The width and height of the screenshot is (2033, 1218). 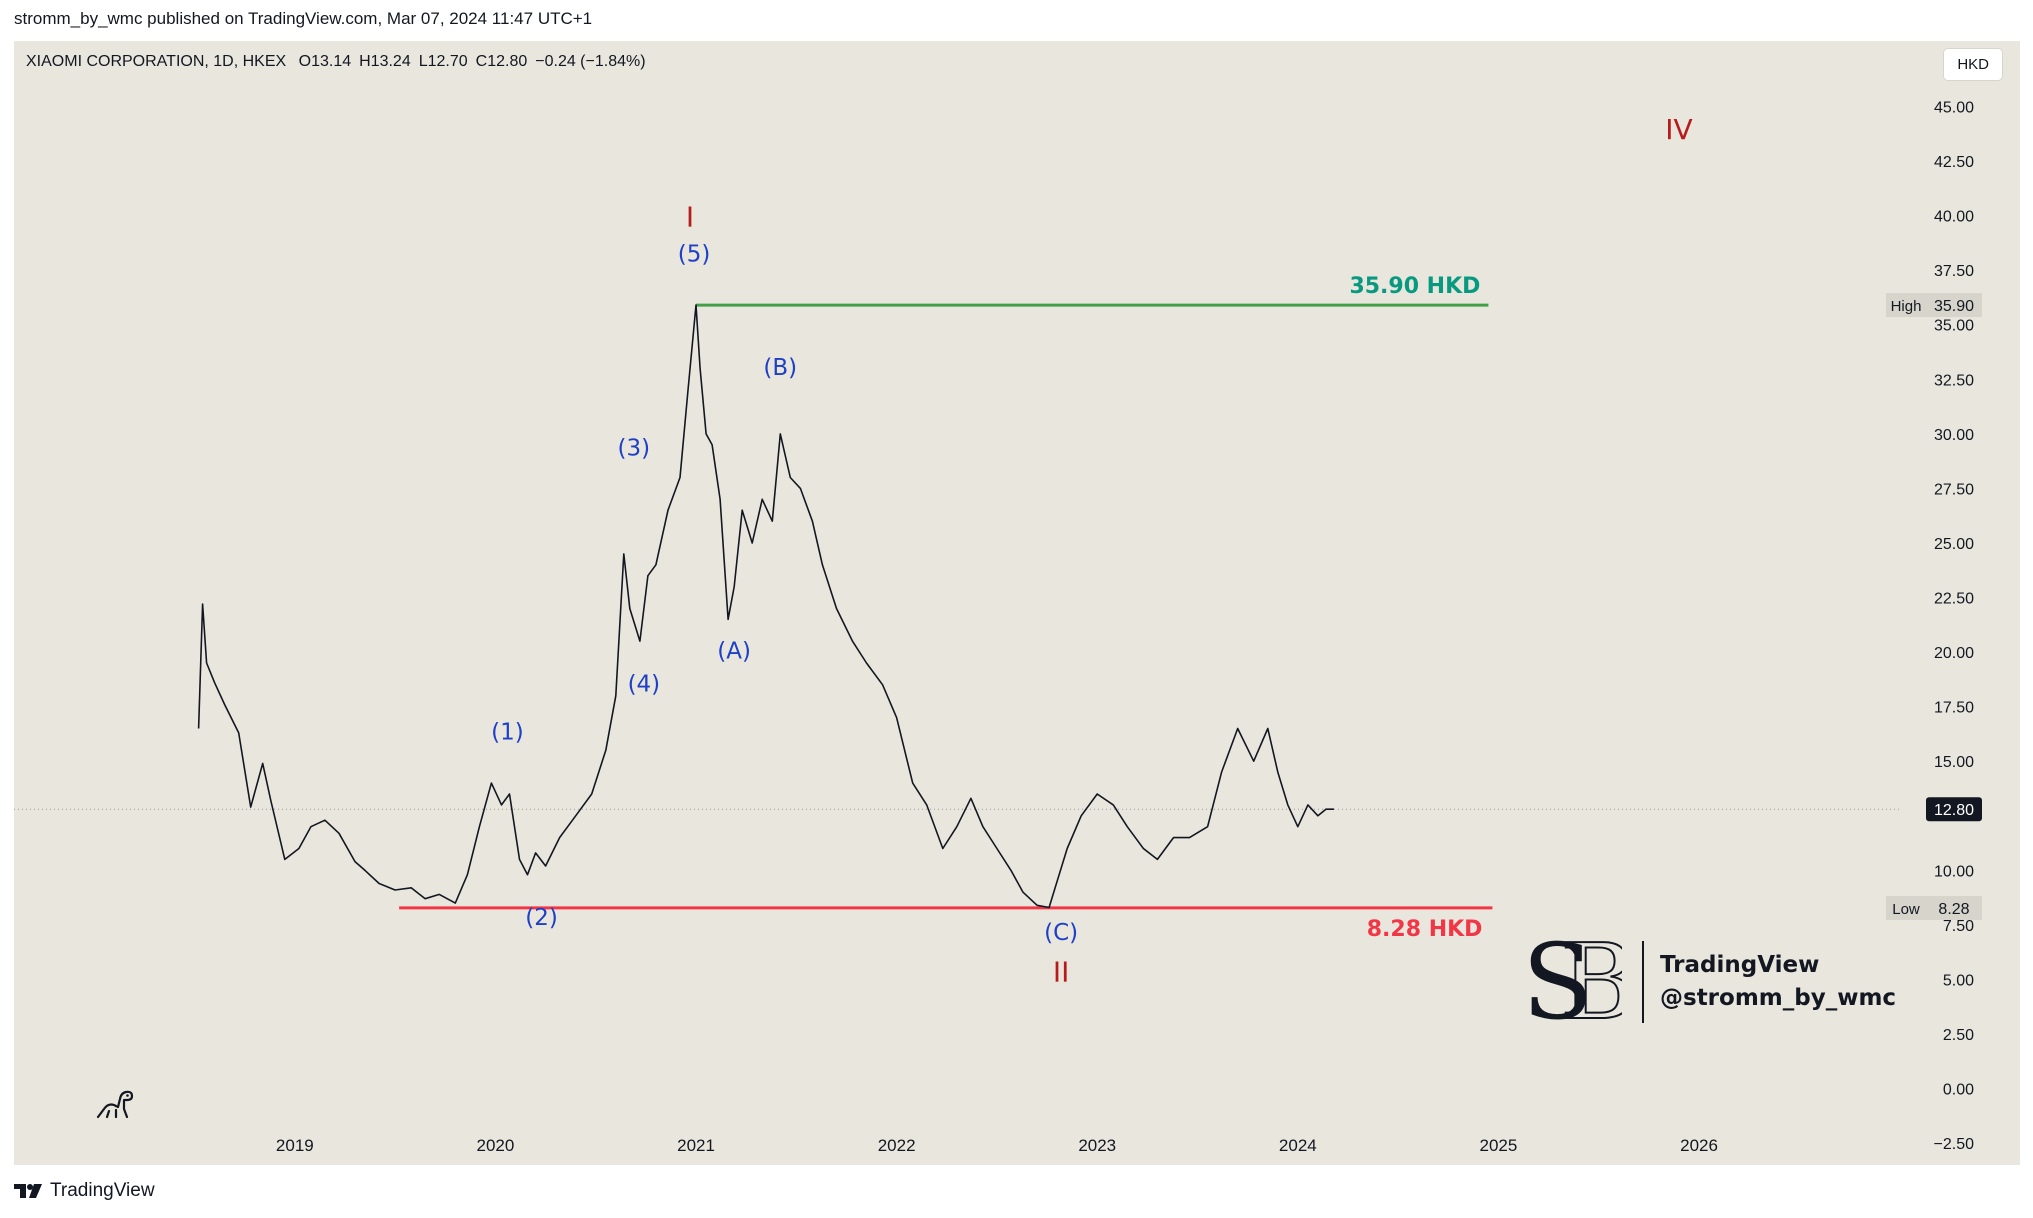 I want to click on high-price-annotation: 35.90 HKD, so click(x=1414, y=286).